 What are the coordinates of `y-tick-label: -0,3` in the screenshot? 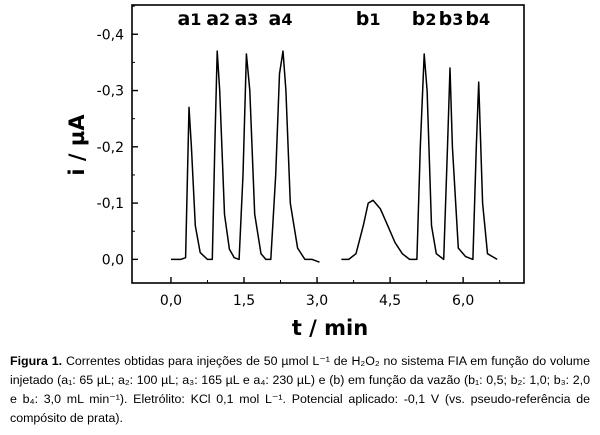 It's located at (110, 92).